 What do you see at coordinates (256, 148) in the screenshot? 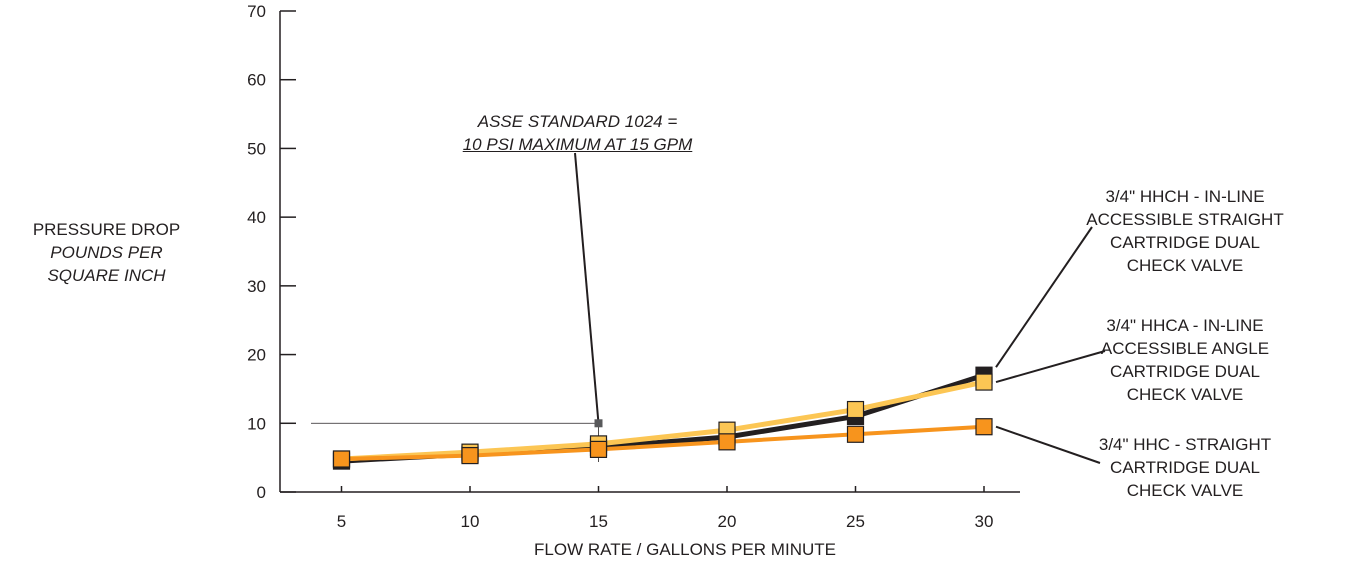
I see `y-tick-label: 50` at bounding box center [256, 148].